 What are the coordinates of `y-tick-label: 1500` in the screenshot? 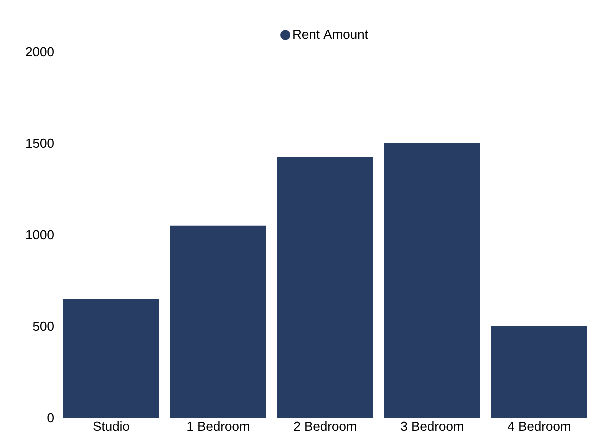 It's located at (40, 143).